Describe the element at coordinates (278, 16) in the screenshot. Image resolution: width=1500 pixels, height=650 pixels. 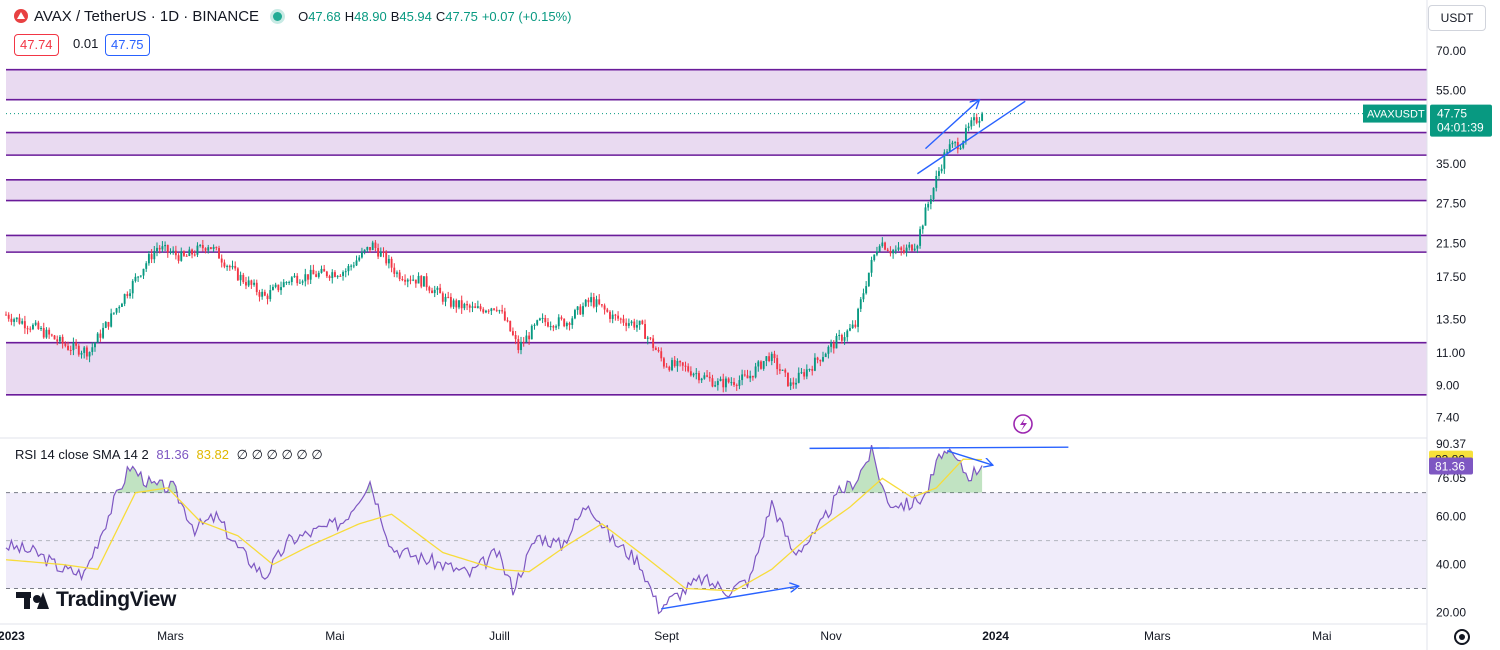
I see `market-open-icon` at that location.